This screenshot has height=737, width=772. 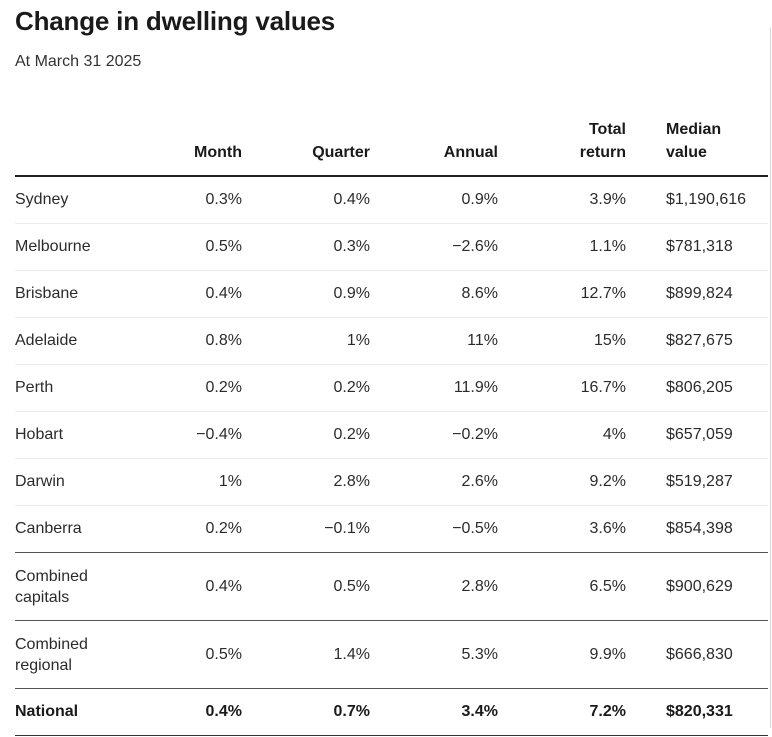 What do you see at coordinates (306, 247) in the screenshot?
I see `cell-quarter: 0.3%` at bounding box center [306, 247].